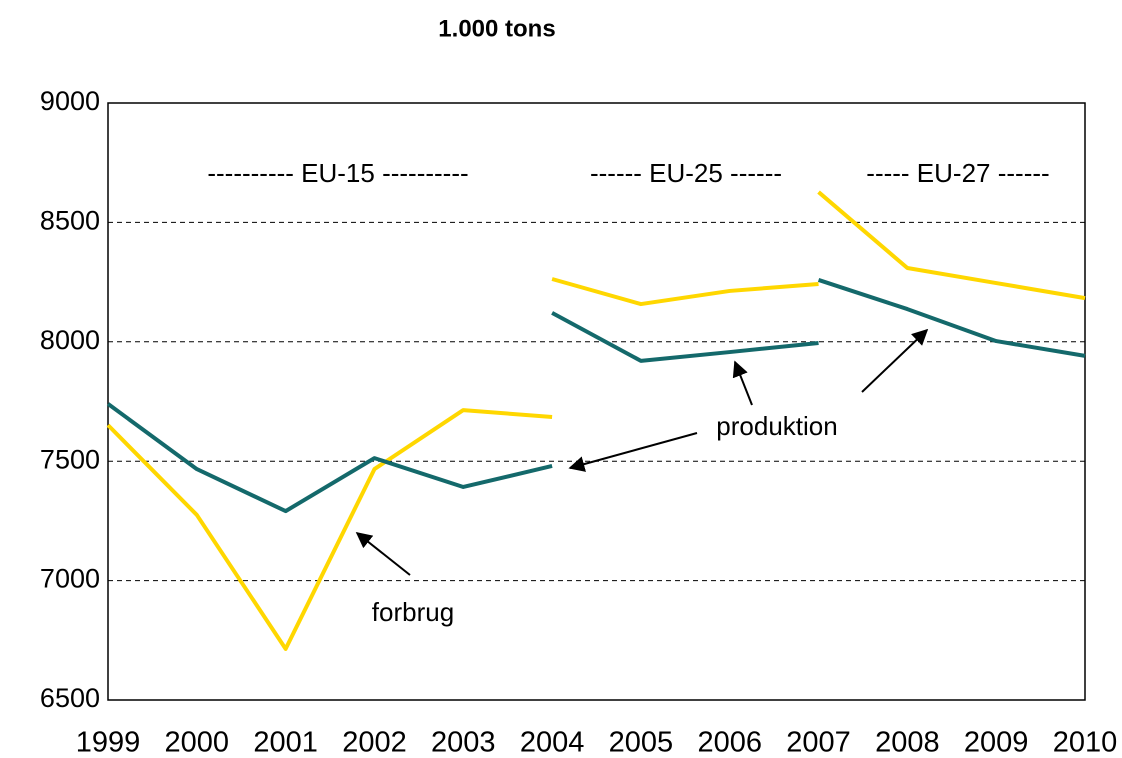 This screenshot has height=758, width=1122. What do you see at coordinates (907, 742) in the screenshot?
I see `x-tick-label: 2008` at bounding box center [907, 742].